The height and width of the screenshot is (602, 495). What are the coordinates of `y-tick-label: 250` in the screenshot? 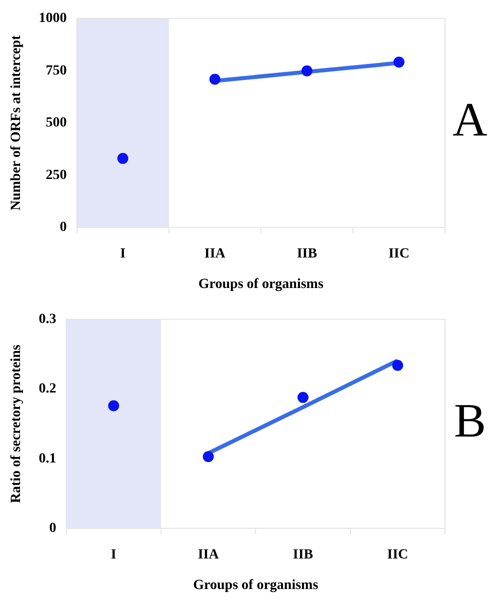 It's located at (56, 175).